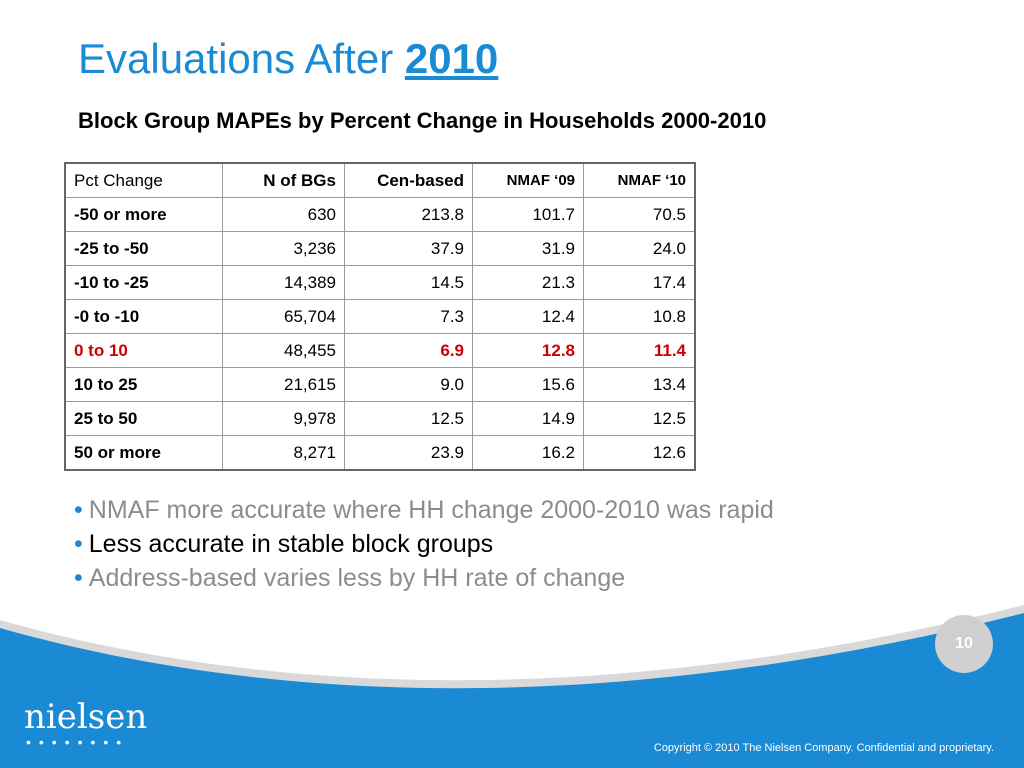 This screenshot has width=1024, height=768. What do you see at coordinates (639, 418) in the screenshot?
I see `cell-nmaf-10: 12.5` at bounding box center [639, 418].